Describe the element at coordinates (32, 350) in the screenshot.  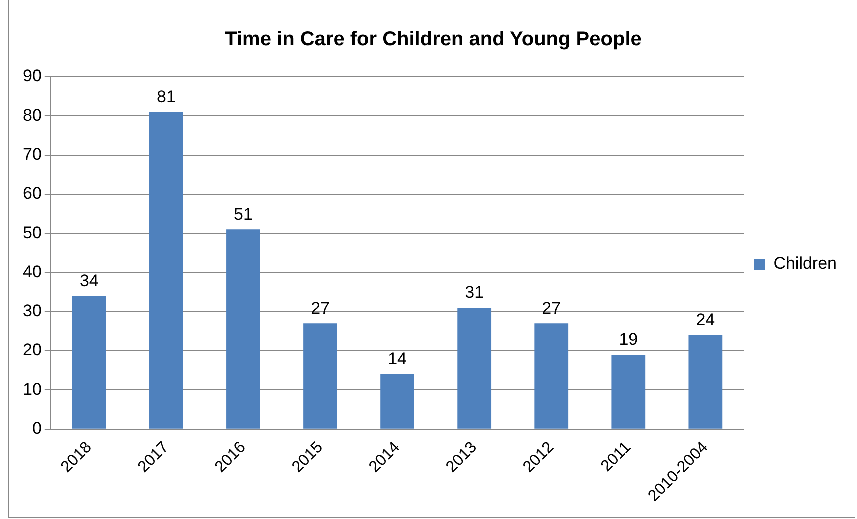
I see `y-tick-label: 20` at that location.